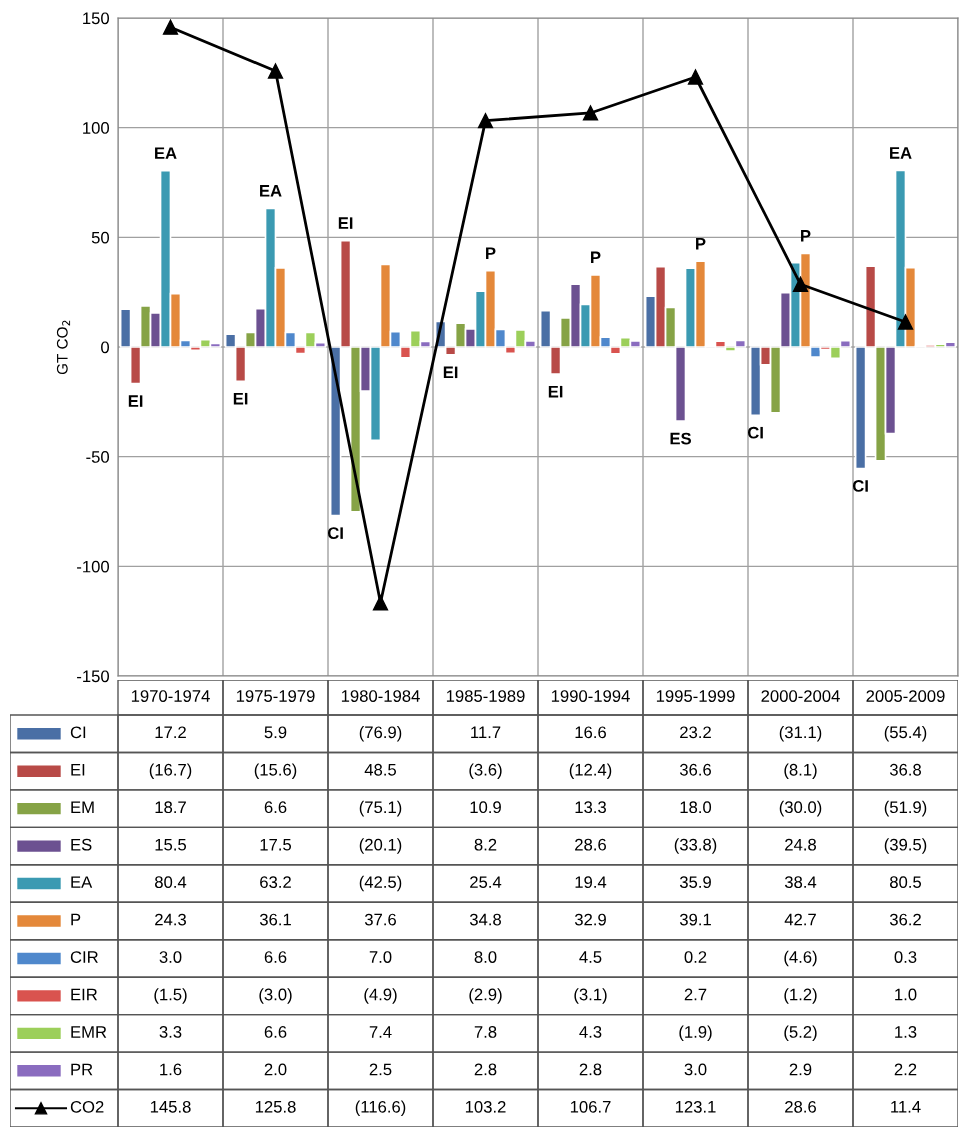 This screenshot has height=1129, width=959. I want to click on data-label: 36.6, so click(695, 769).